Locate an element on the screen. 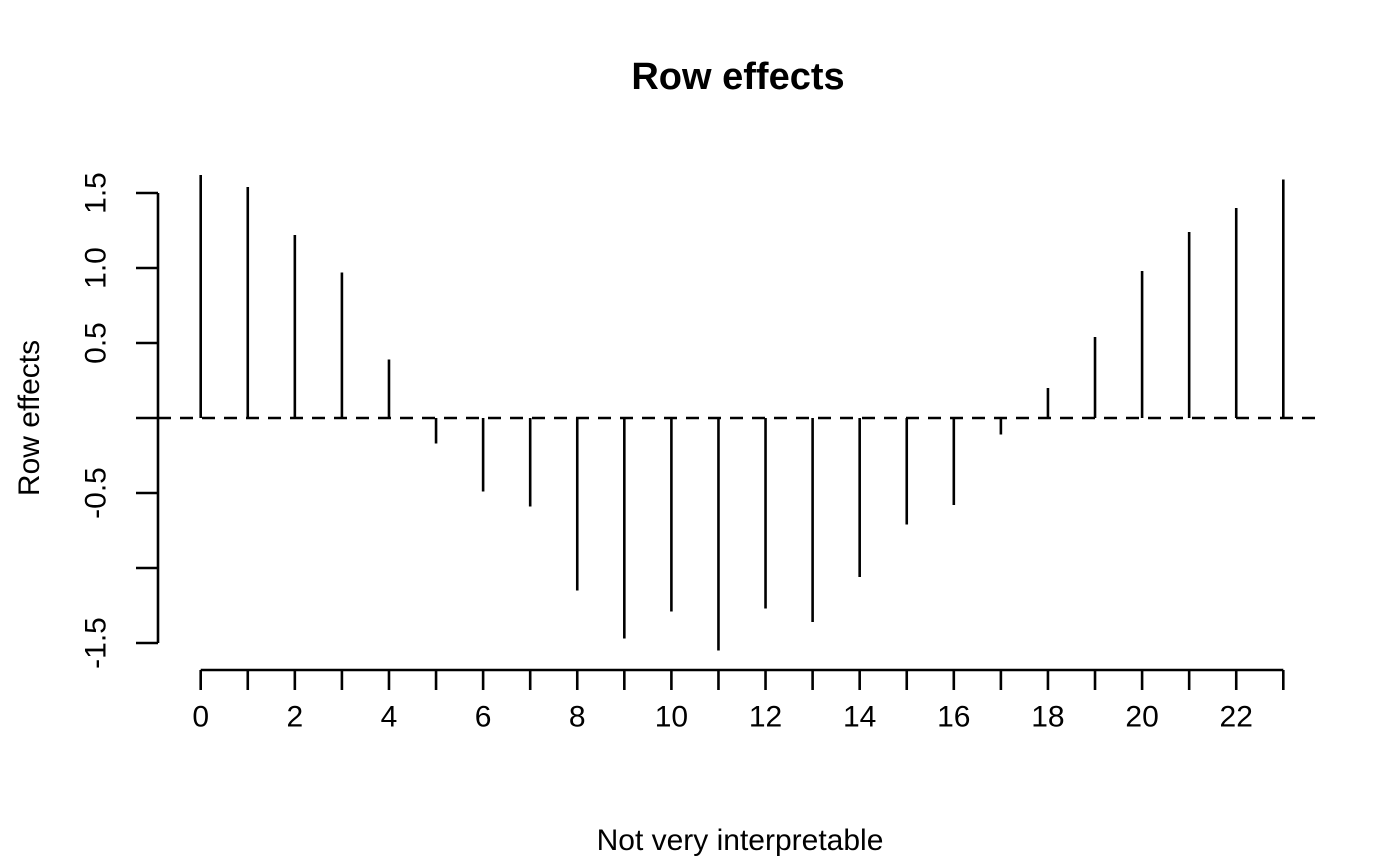 The image size is (1400, 866). chart-title: Row effects is located at coordinates (738, 77).